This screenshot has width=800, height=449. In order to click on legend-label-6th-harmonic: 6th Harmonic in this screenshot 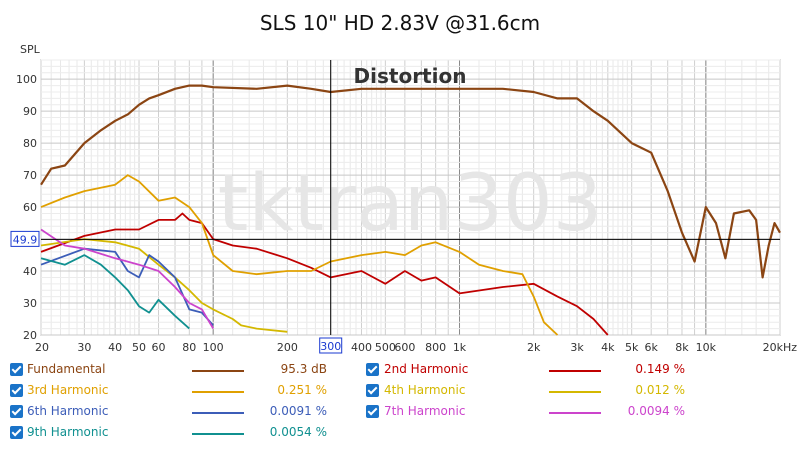, I will do `click(68, 411)`.